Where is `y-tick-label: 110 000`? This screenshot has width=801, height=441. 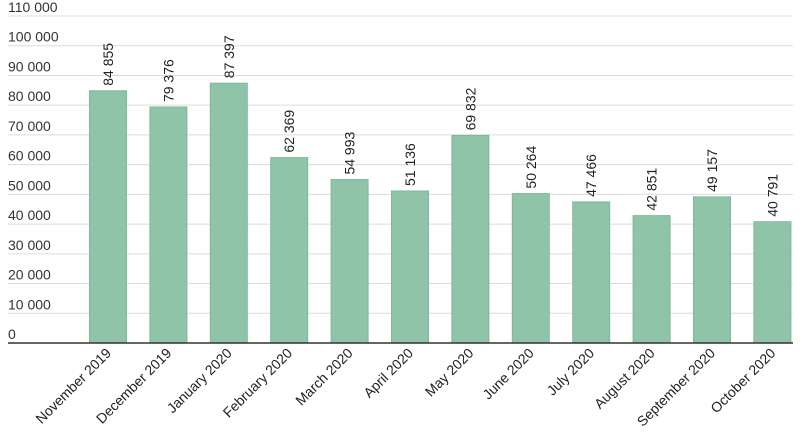
y-tick-label: 110 000 is located at coordinates (33, 7).